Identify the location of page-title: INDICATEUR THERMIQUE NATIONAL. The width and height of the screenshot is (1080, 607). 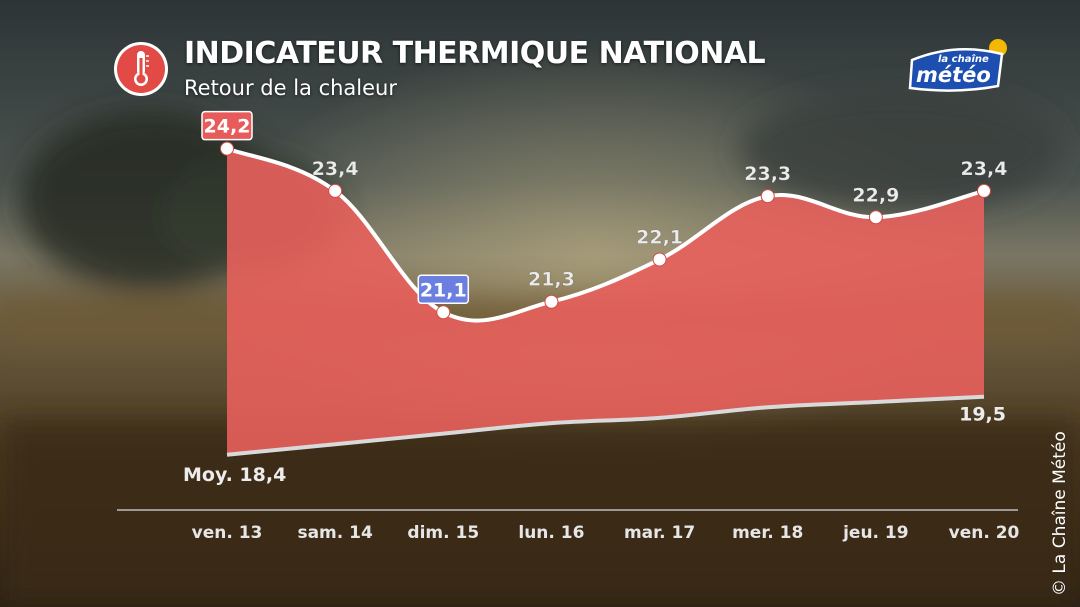
(475, 53).